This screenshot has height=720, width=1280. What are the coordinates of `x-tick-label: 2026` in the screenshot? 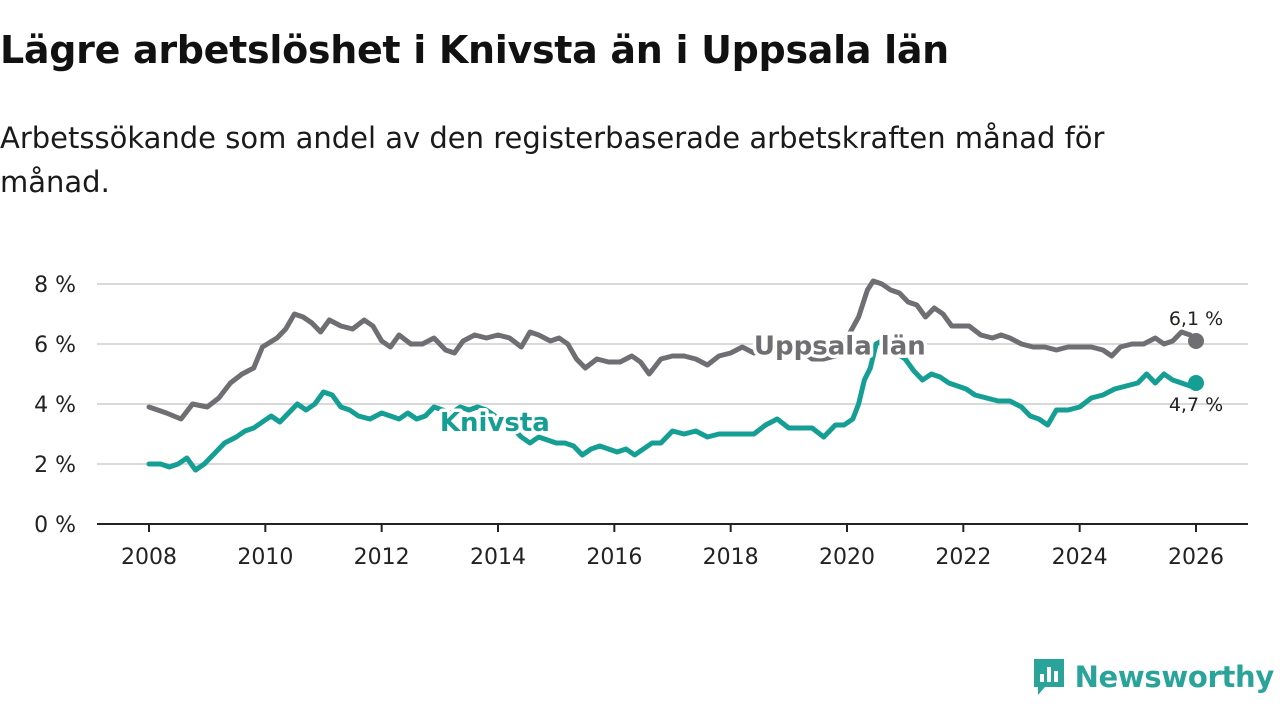 It's located at (1196, 557).